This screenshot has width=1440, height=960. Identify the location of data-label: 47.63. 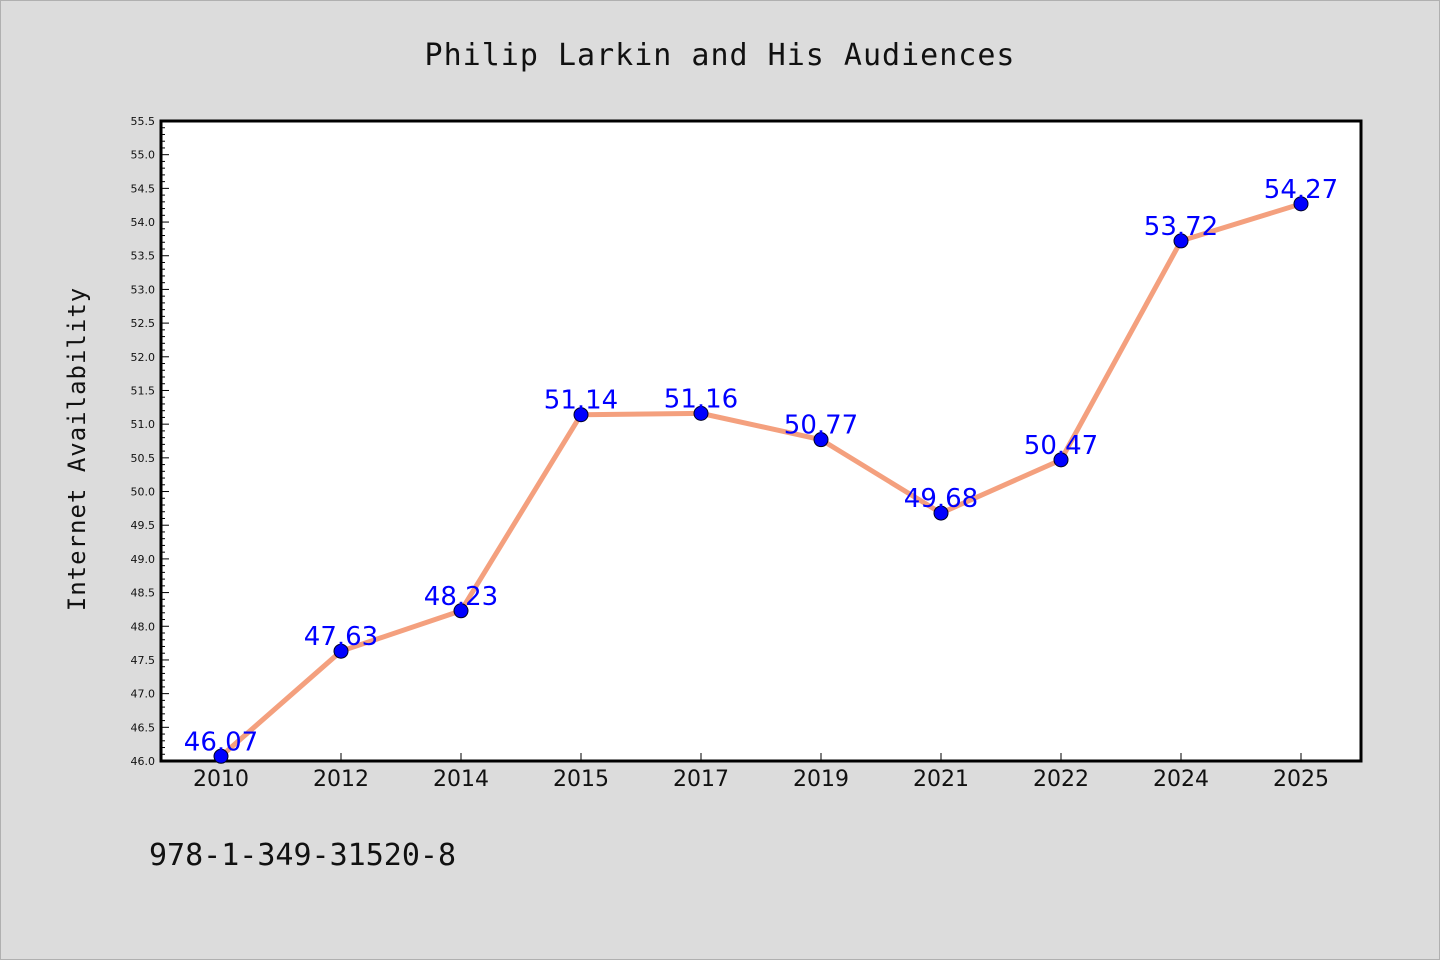
(341, 637).